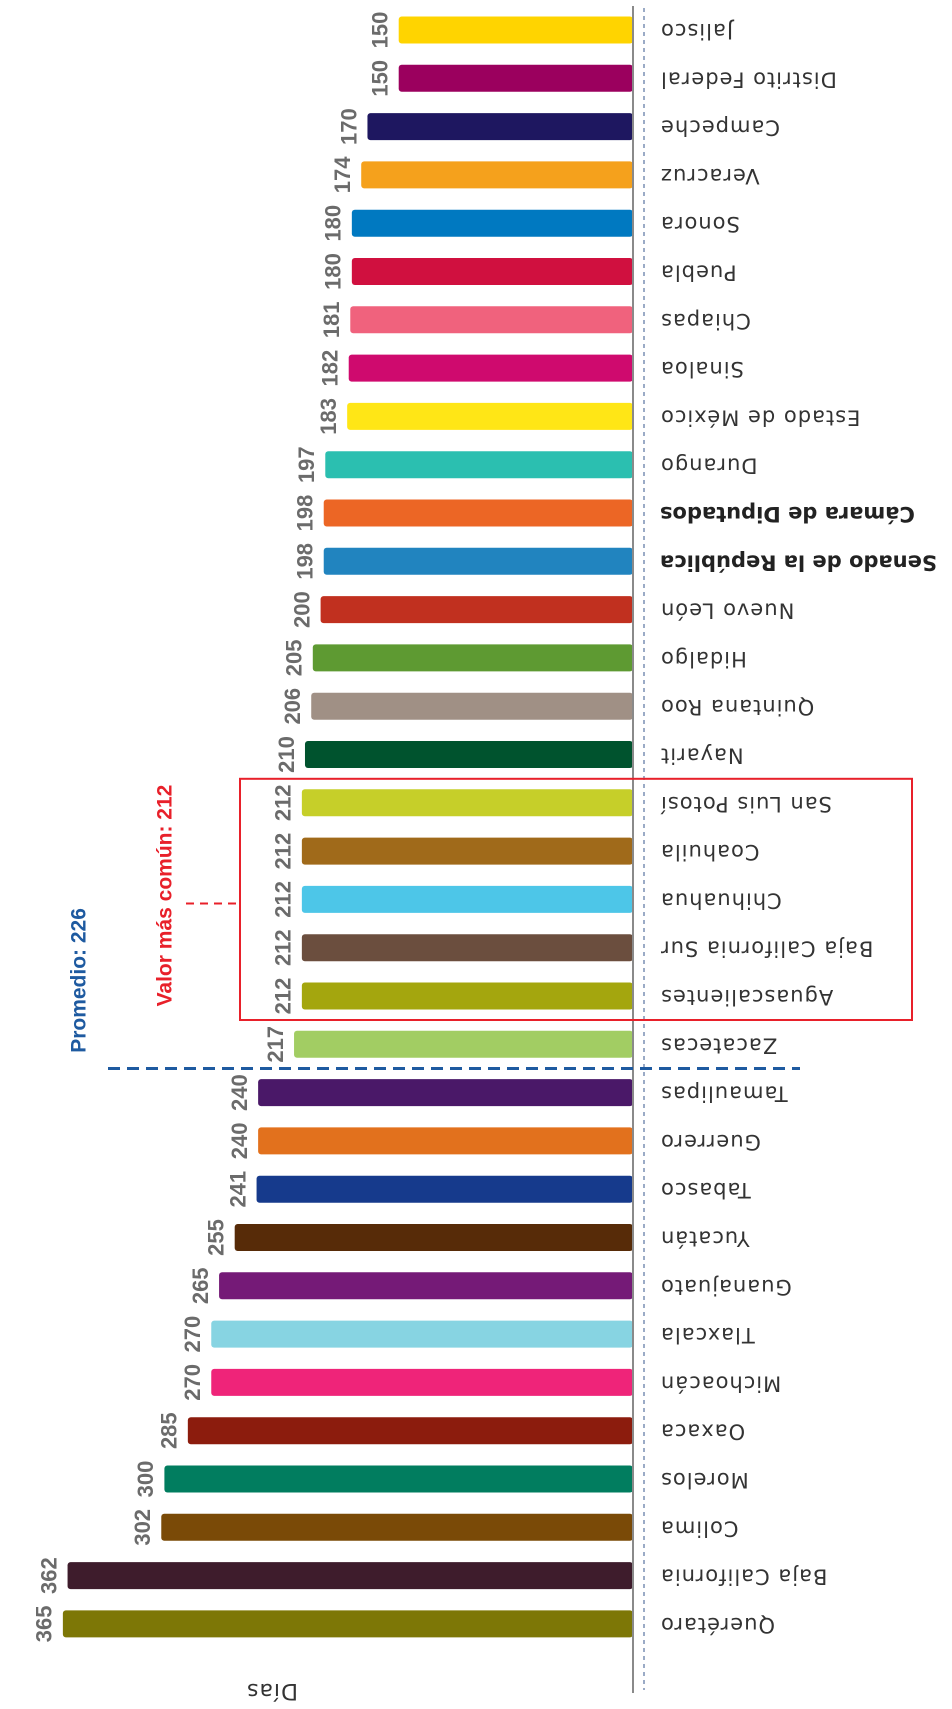 The width and height of the screenshot is (952, 1709). What do you see at coordinates (328, 416) in the screenshot?
I see `value-label: 183` at bounding box center [328, 416].